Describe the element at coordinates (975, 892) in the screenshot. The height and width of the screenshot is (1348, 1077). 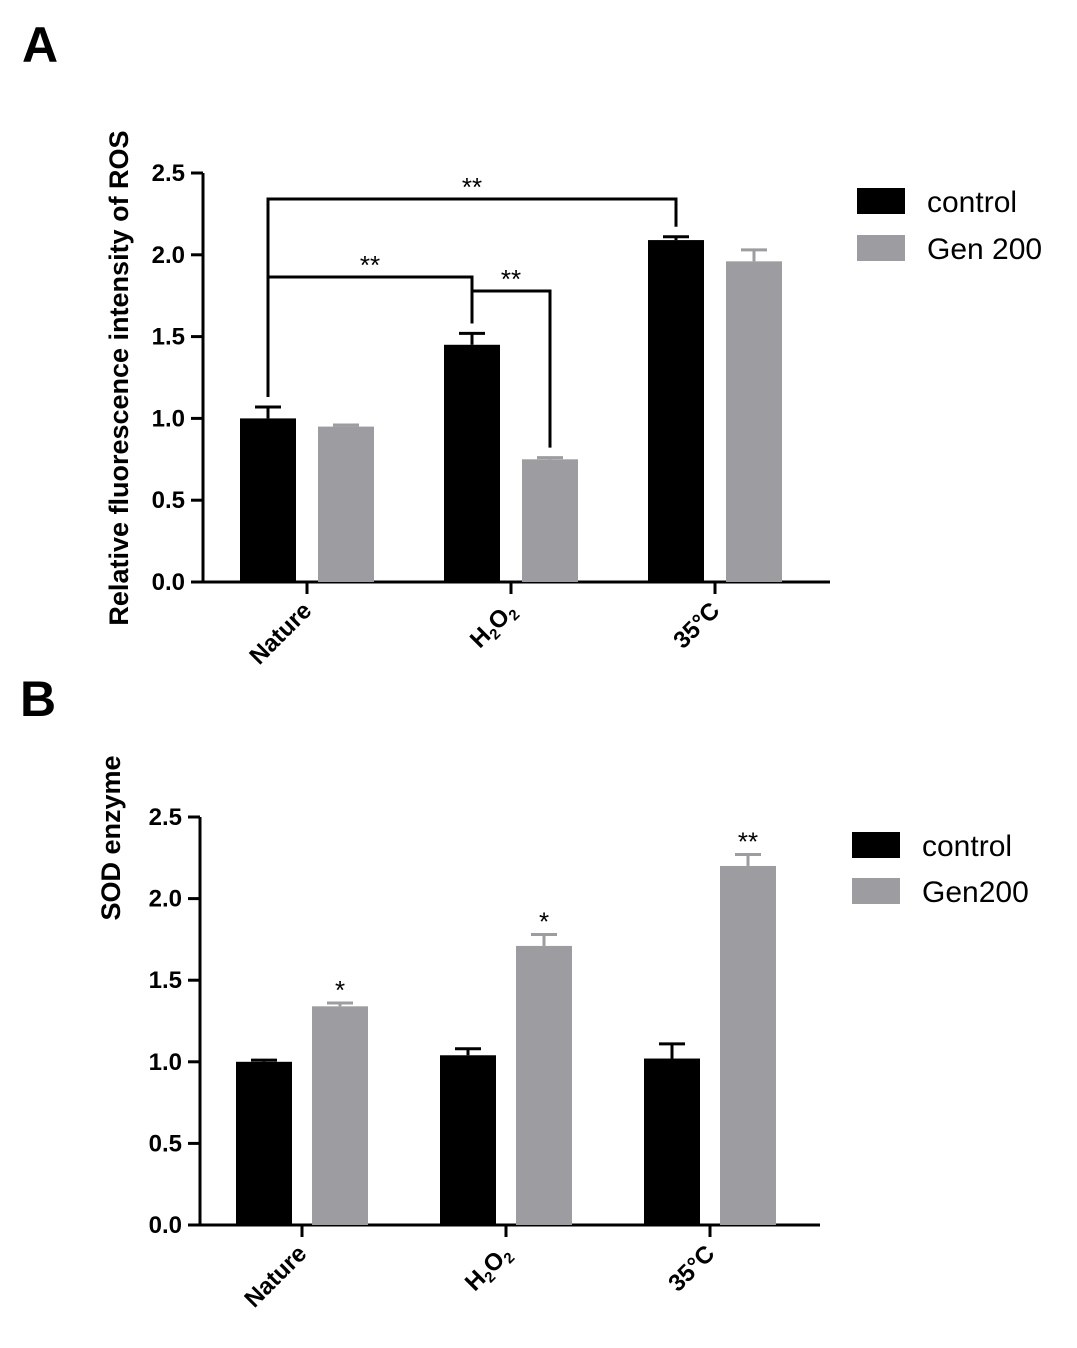
I see `legend-label-1: Gen200` at that location.